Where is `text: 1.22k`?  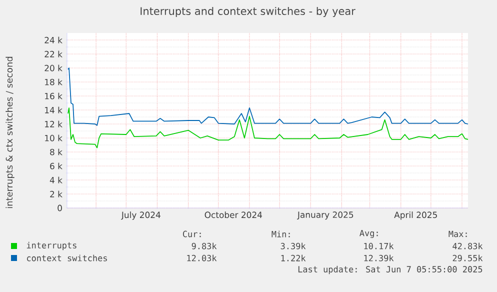
text: 1.22k is located at coordinates (293, 258).